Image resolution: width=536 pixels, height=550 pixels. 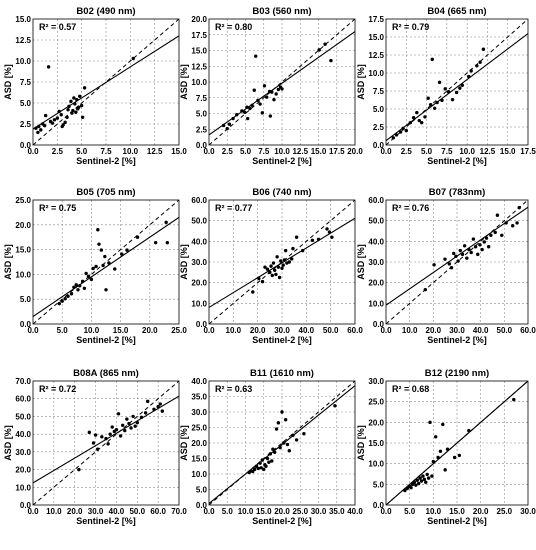 I want to click on panel-title: B07 (783nm), so click(x=457, y=192).